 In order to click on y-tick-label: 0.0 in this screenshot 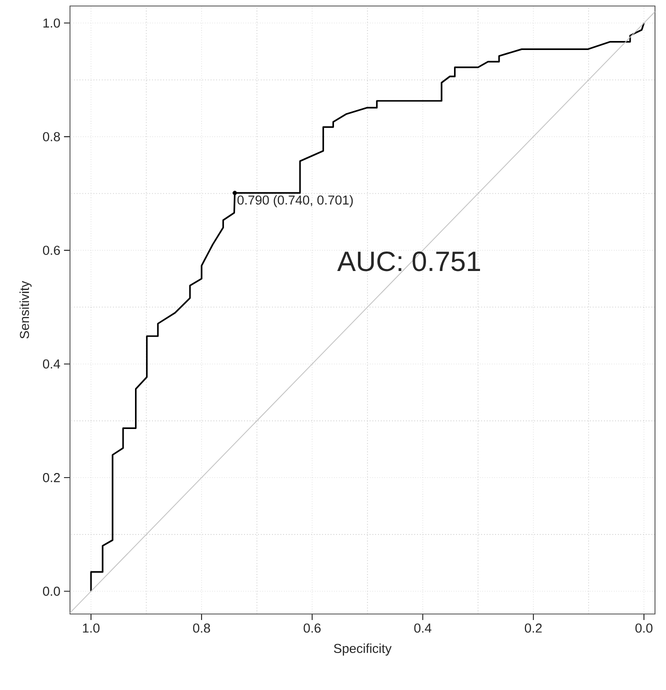, I will do `click(51, 591)`.